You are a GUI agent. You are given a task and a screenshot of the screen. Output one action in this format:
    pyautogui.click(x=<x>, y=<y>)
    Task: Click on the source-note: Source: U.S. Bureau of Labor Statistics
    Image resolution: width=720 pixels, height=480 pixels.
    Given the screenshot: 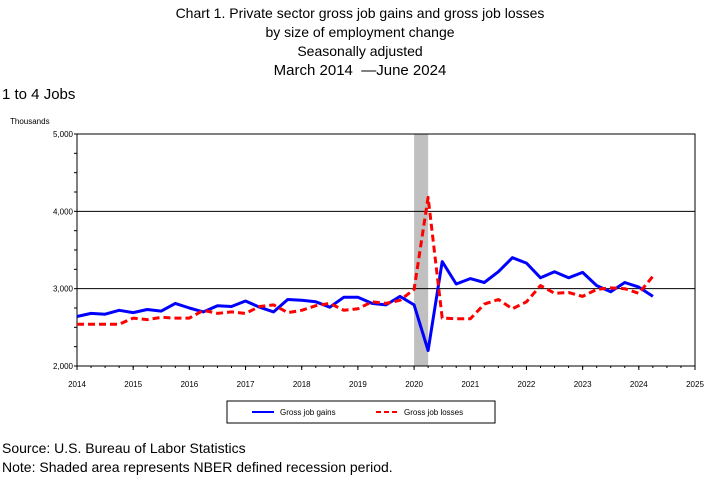 What is the action you would take?
    pyautogui.click(x=124, y=448)
    